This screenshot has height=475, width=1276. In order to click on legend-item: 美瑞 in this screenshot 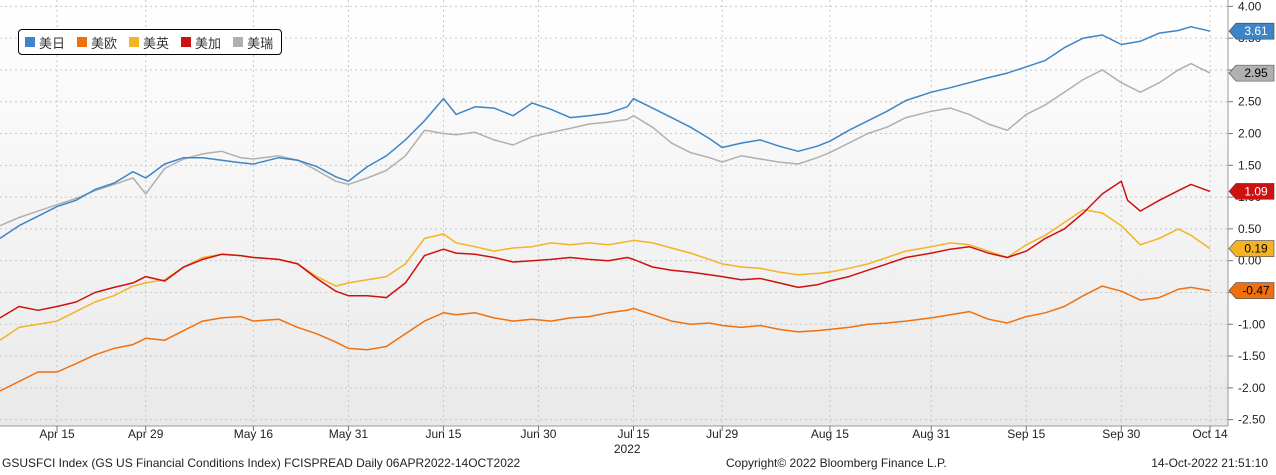, I will do `click(253, 42)`.